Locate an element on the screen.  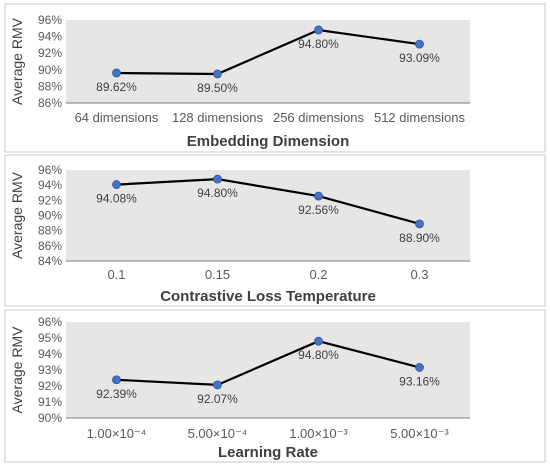
data-label: 92.56% is located at coordinates (318, 210).